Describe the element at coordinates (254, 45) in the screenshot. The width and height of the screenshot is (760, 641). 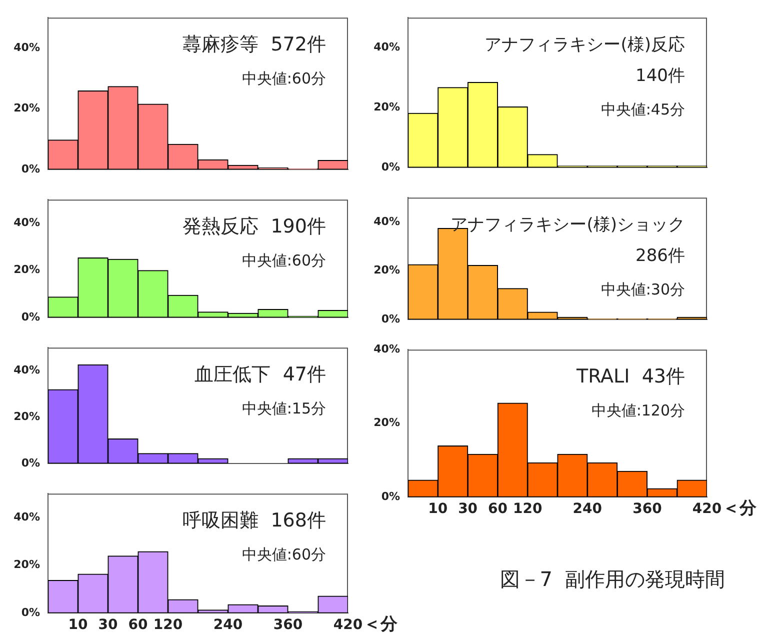
I see `text: 蕁麻疹等 572件` at that location.